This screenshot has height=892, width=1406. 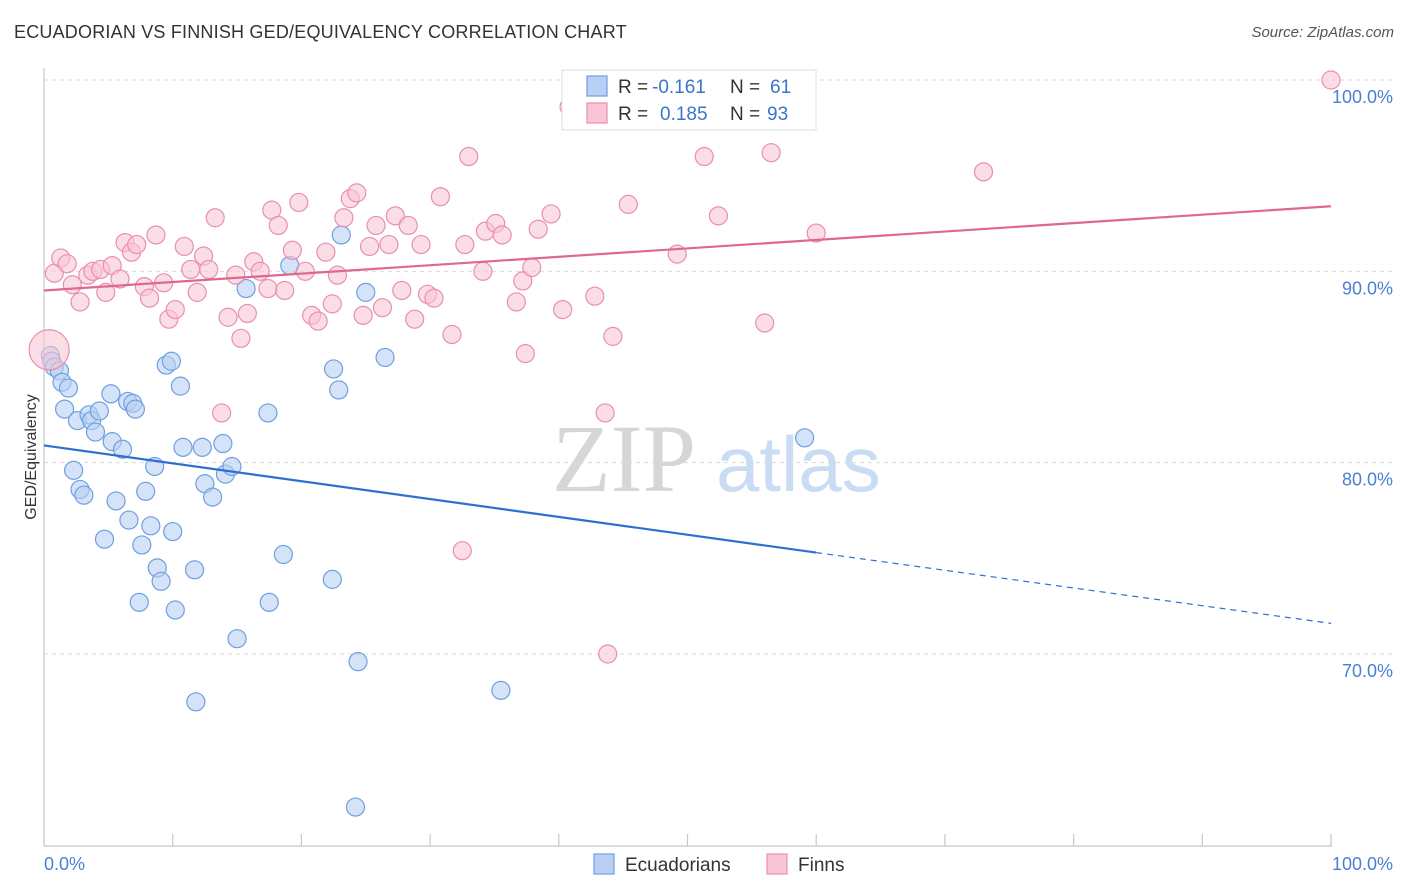 I want to click on source-label: Source: ZipAtlas.com, so click(x=1322, y=32).